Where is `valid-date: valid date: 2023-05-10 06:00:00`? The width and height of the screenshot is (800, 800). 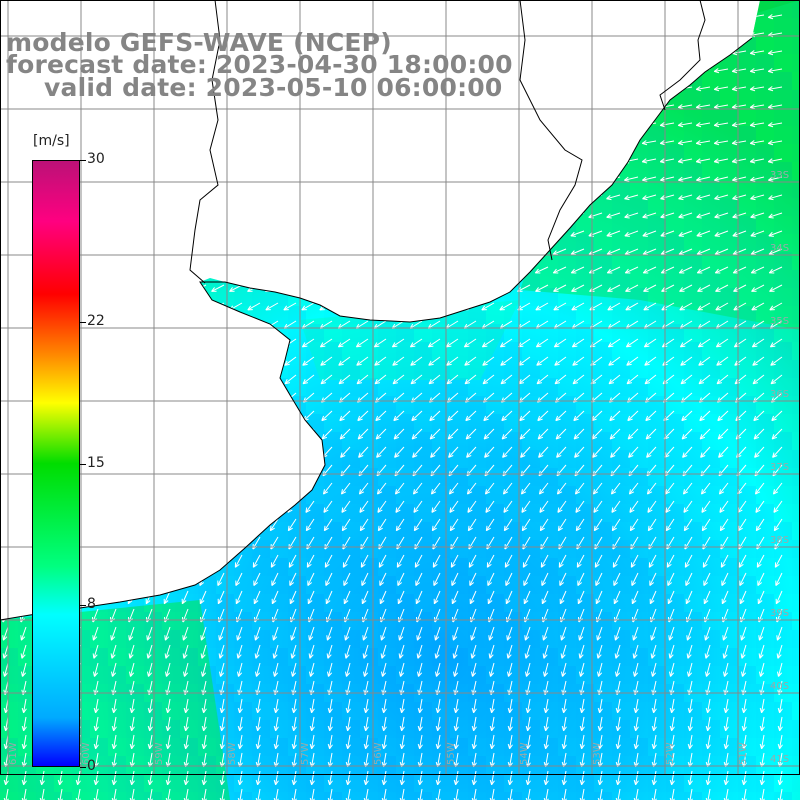 valid-date: valid date: 2023-05-10 06:00:00 is located at coordinates (273, 87).